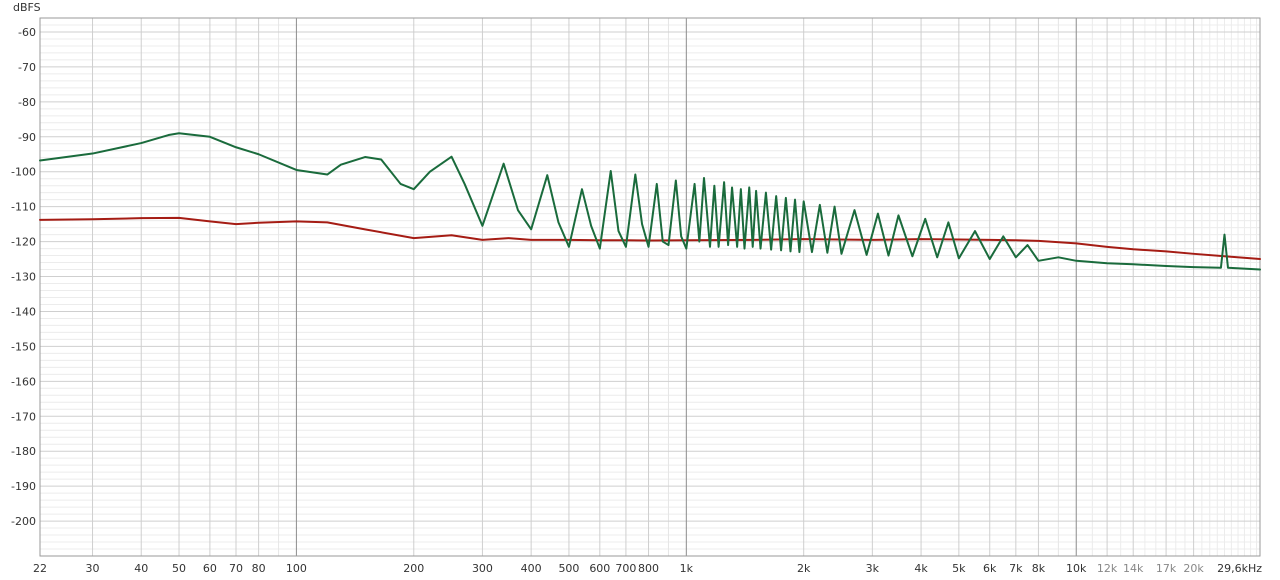 The height and width of the screenshot is (580, 1280). Describe the element at coordinates (27, 32) in the screenshot. I see `y-tick-label: -60` at that location.